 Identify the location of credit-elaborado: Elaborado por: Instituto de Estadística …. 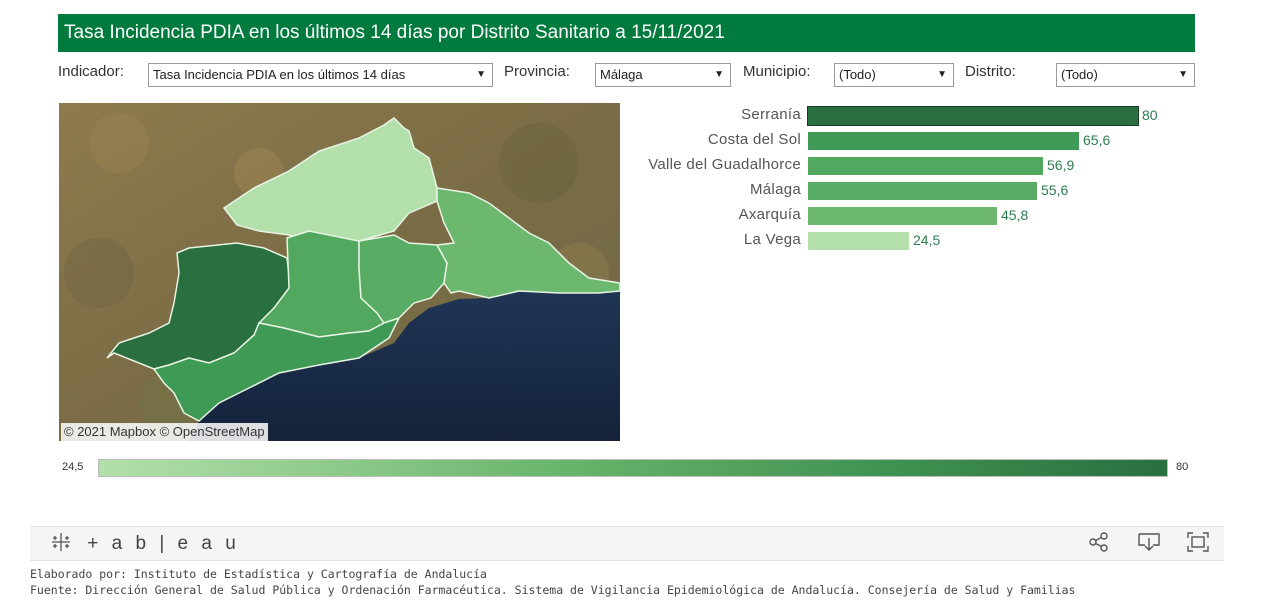
(258, 574).